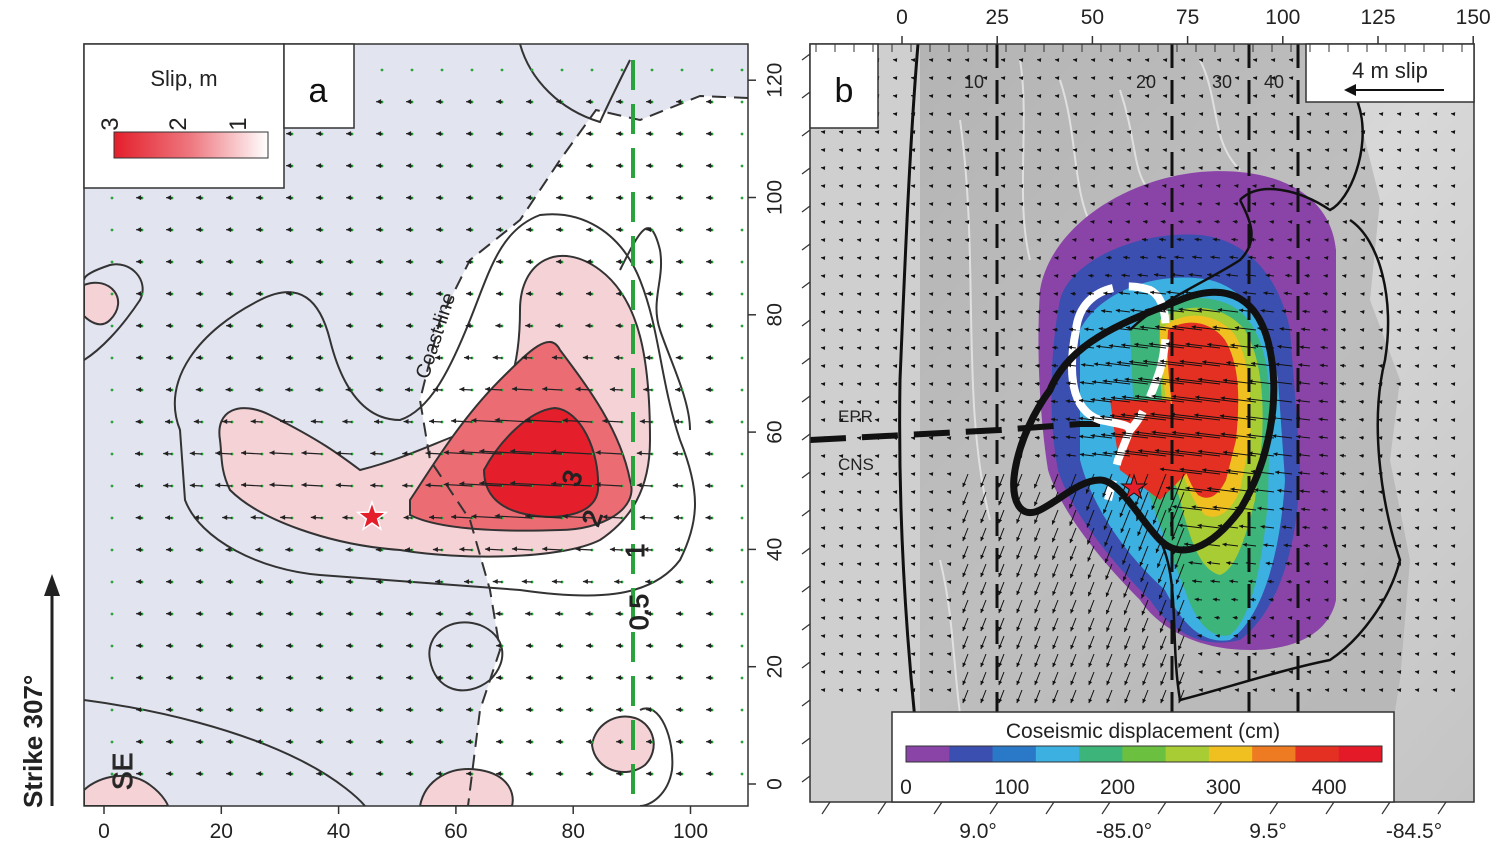 Image resolution: width=1500 pixels, height=856 pixels. I want to click on slip-contour-bottom, so click(466, 787).